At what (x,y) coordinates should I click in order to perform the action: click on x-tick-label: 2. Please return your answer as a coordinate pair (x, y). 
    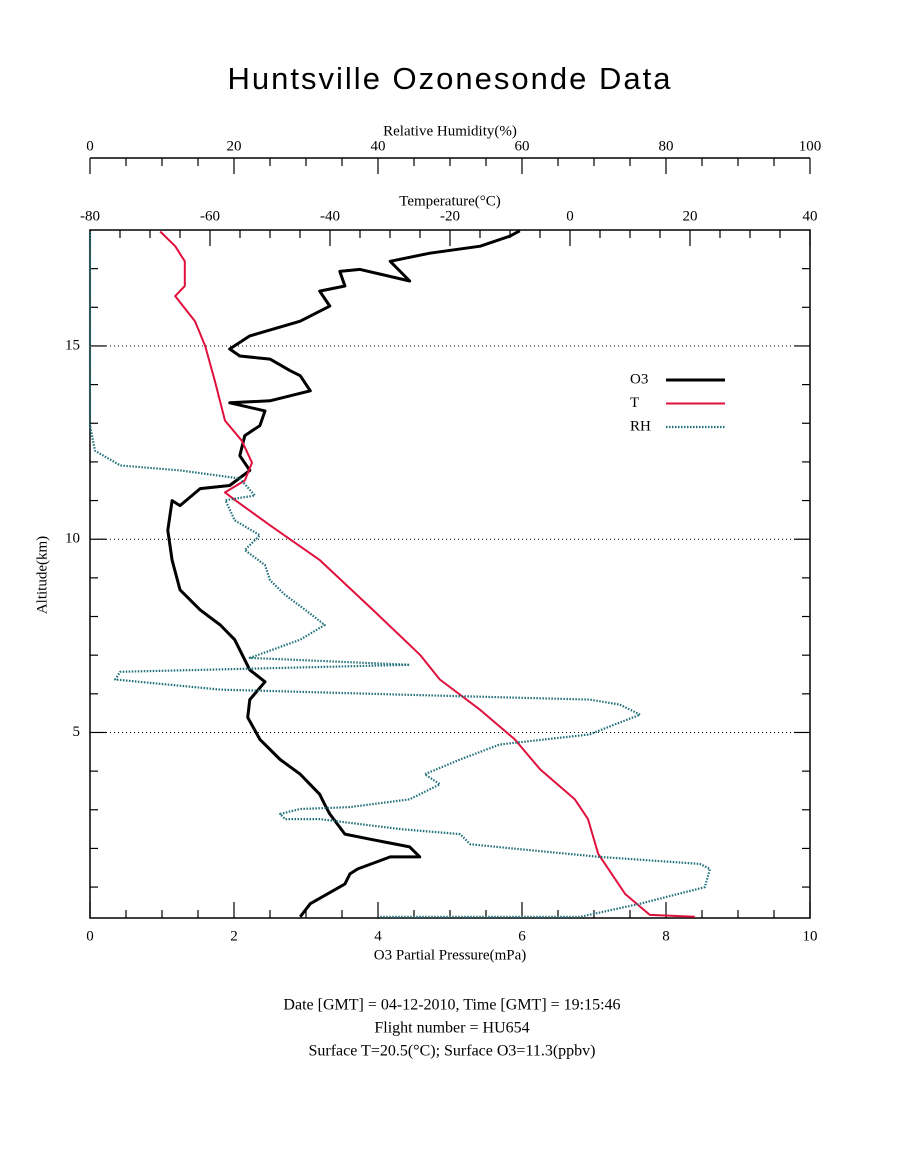
    Looking at the image, I should click on (234, 936).